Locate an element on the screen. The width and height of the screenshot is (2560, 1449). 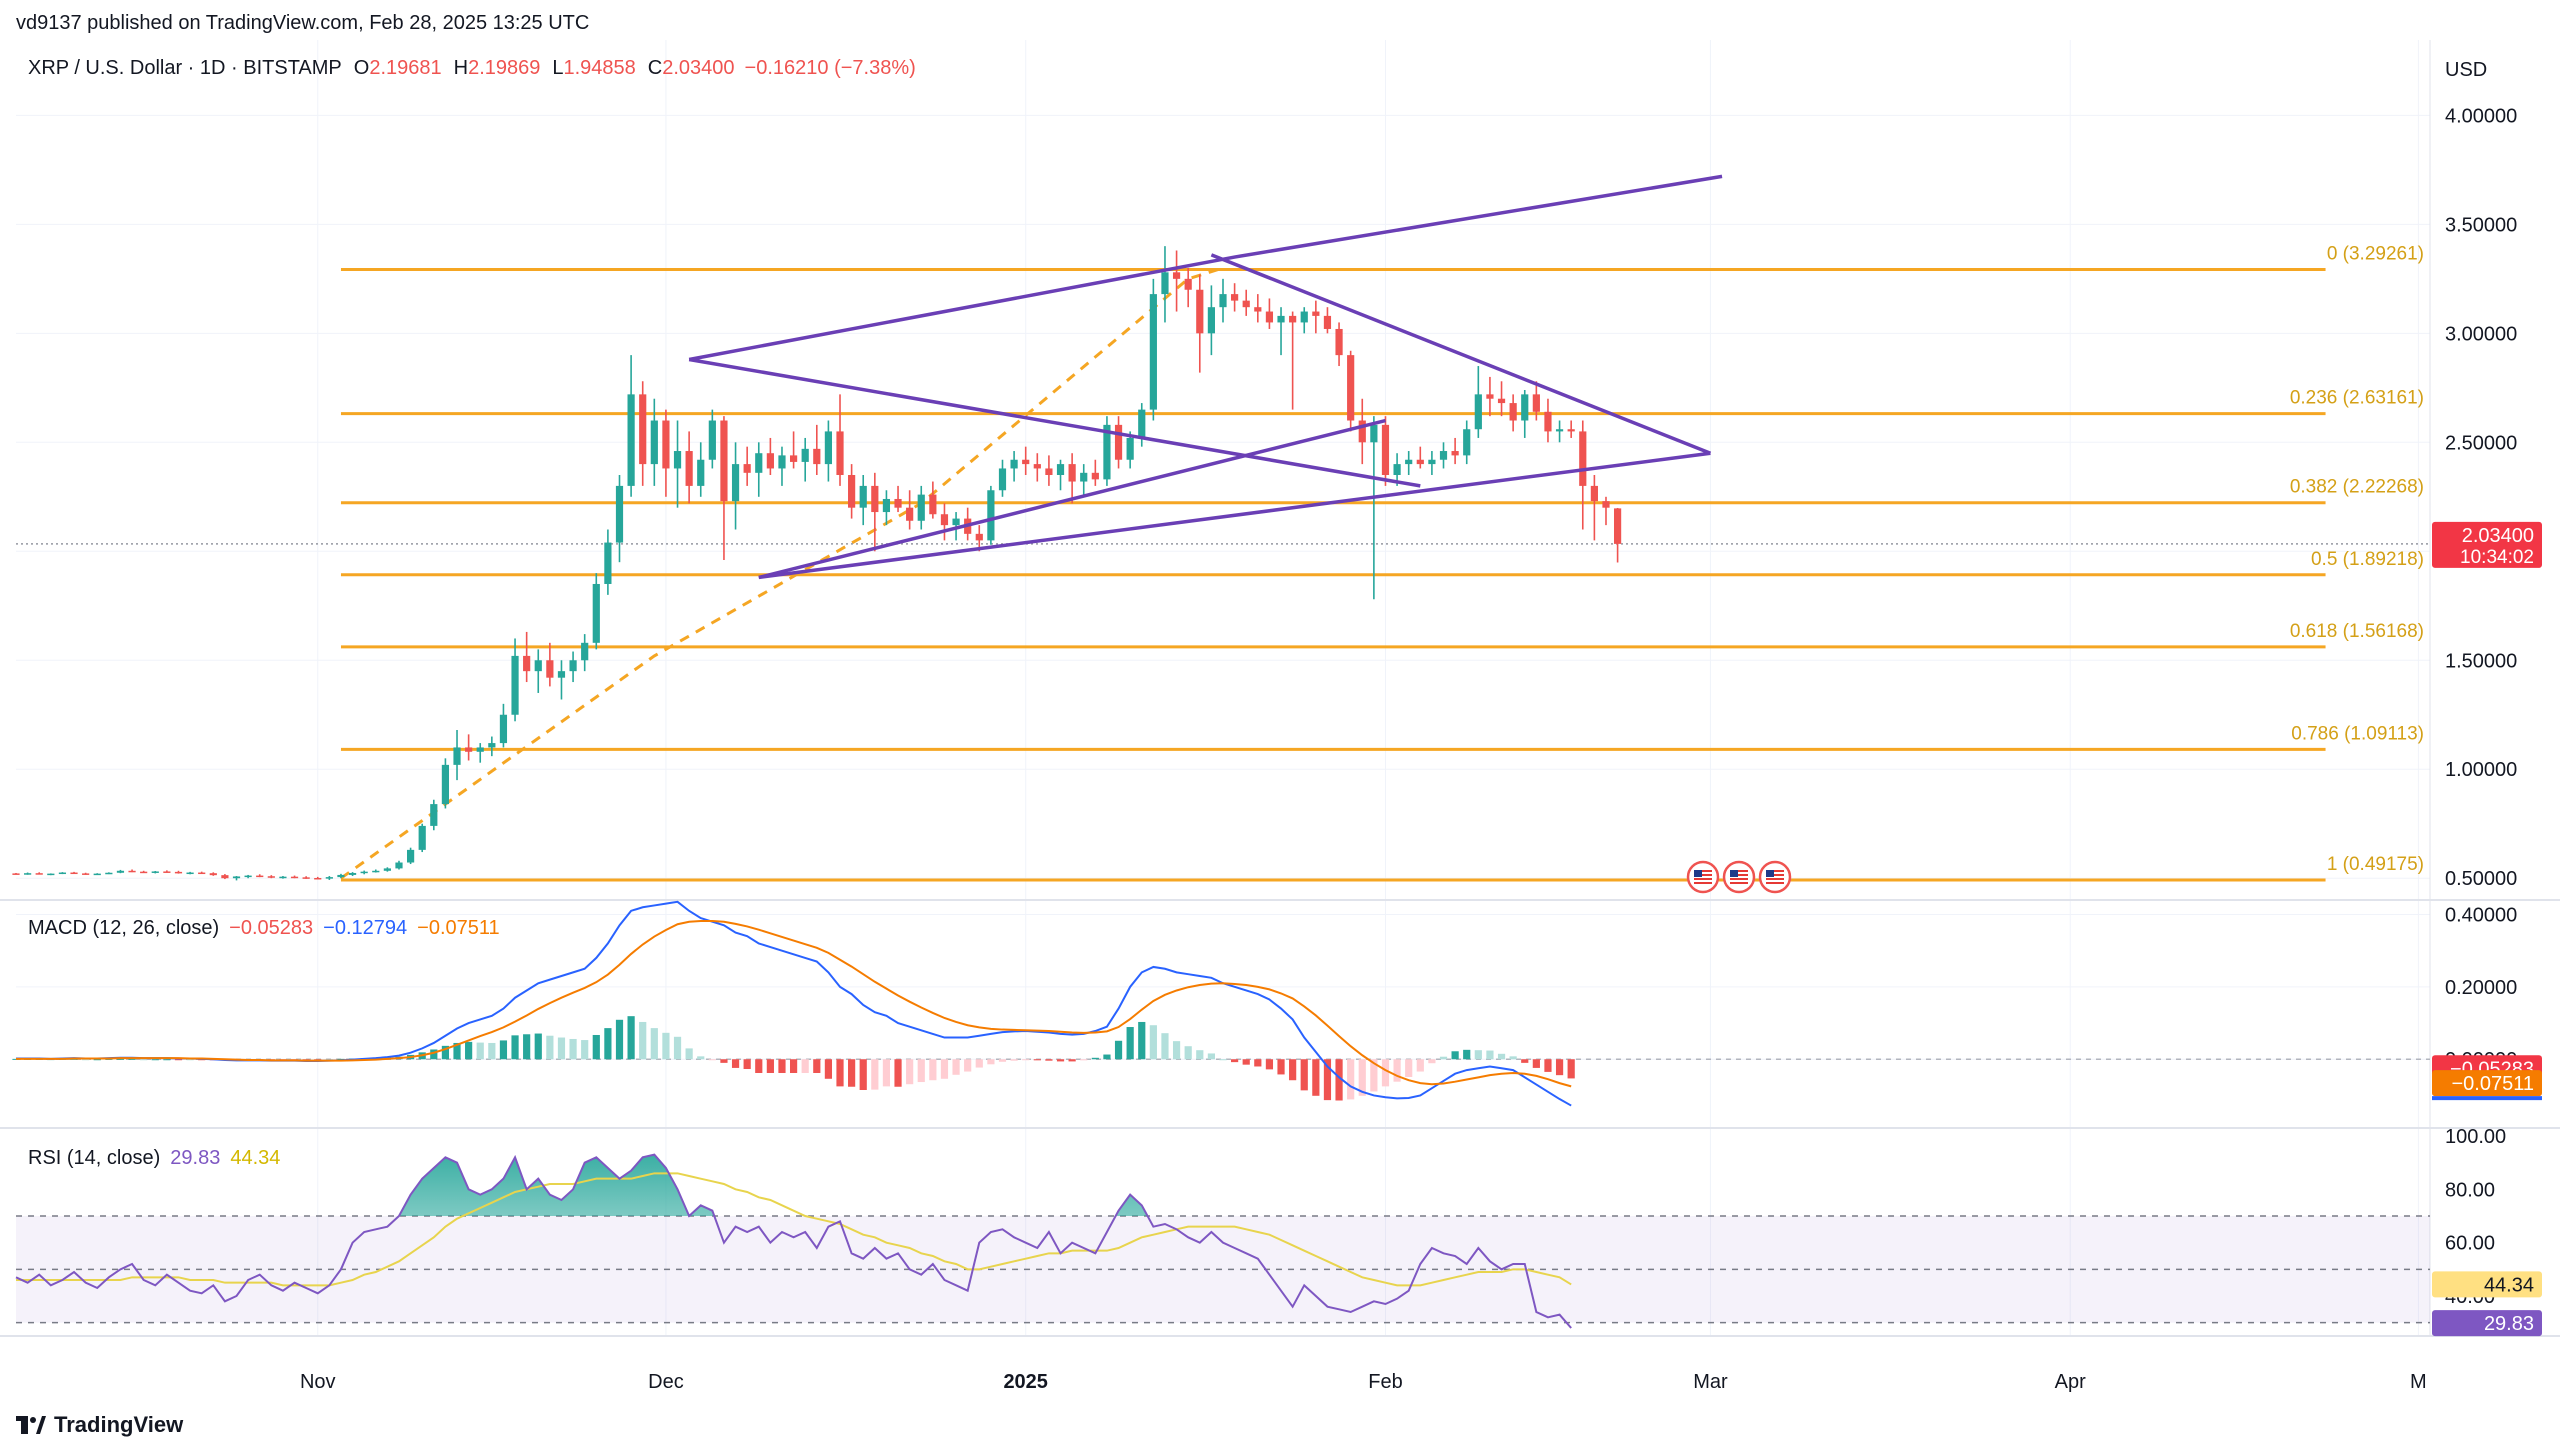
ohlc-open-key: O is located at coordinates (362, 68).